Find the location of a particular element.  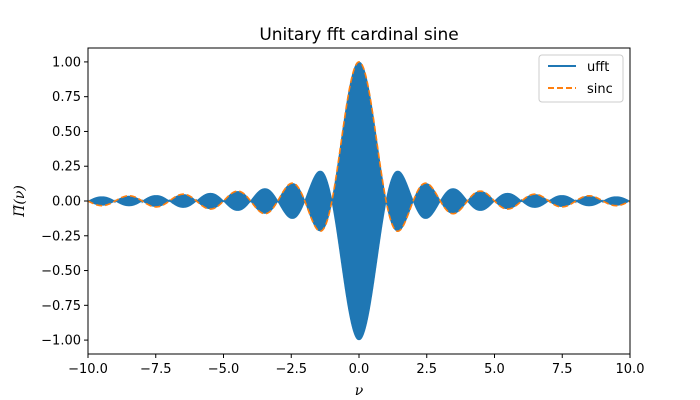

x-tick-label: −10.0 is located at coordinates (88, 369).